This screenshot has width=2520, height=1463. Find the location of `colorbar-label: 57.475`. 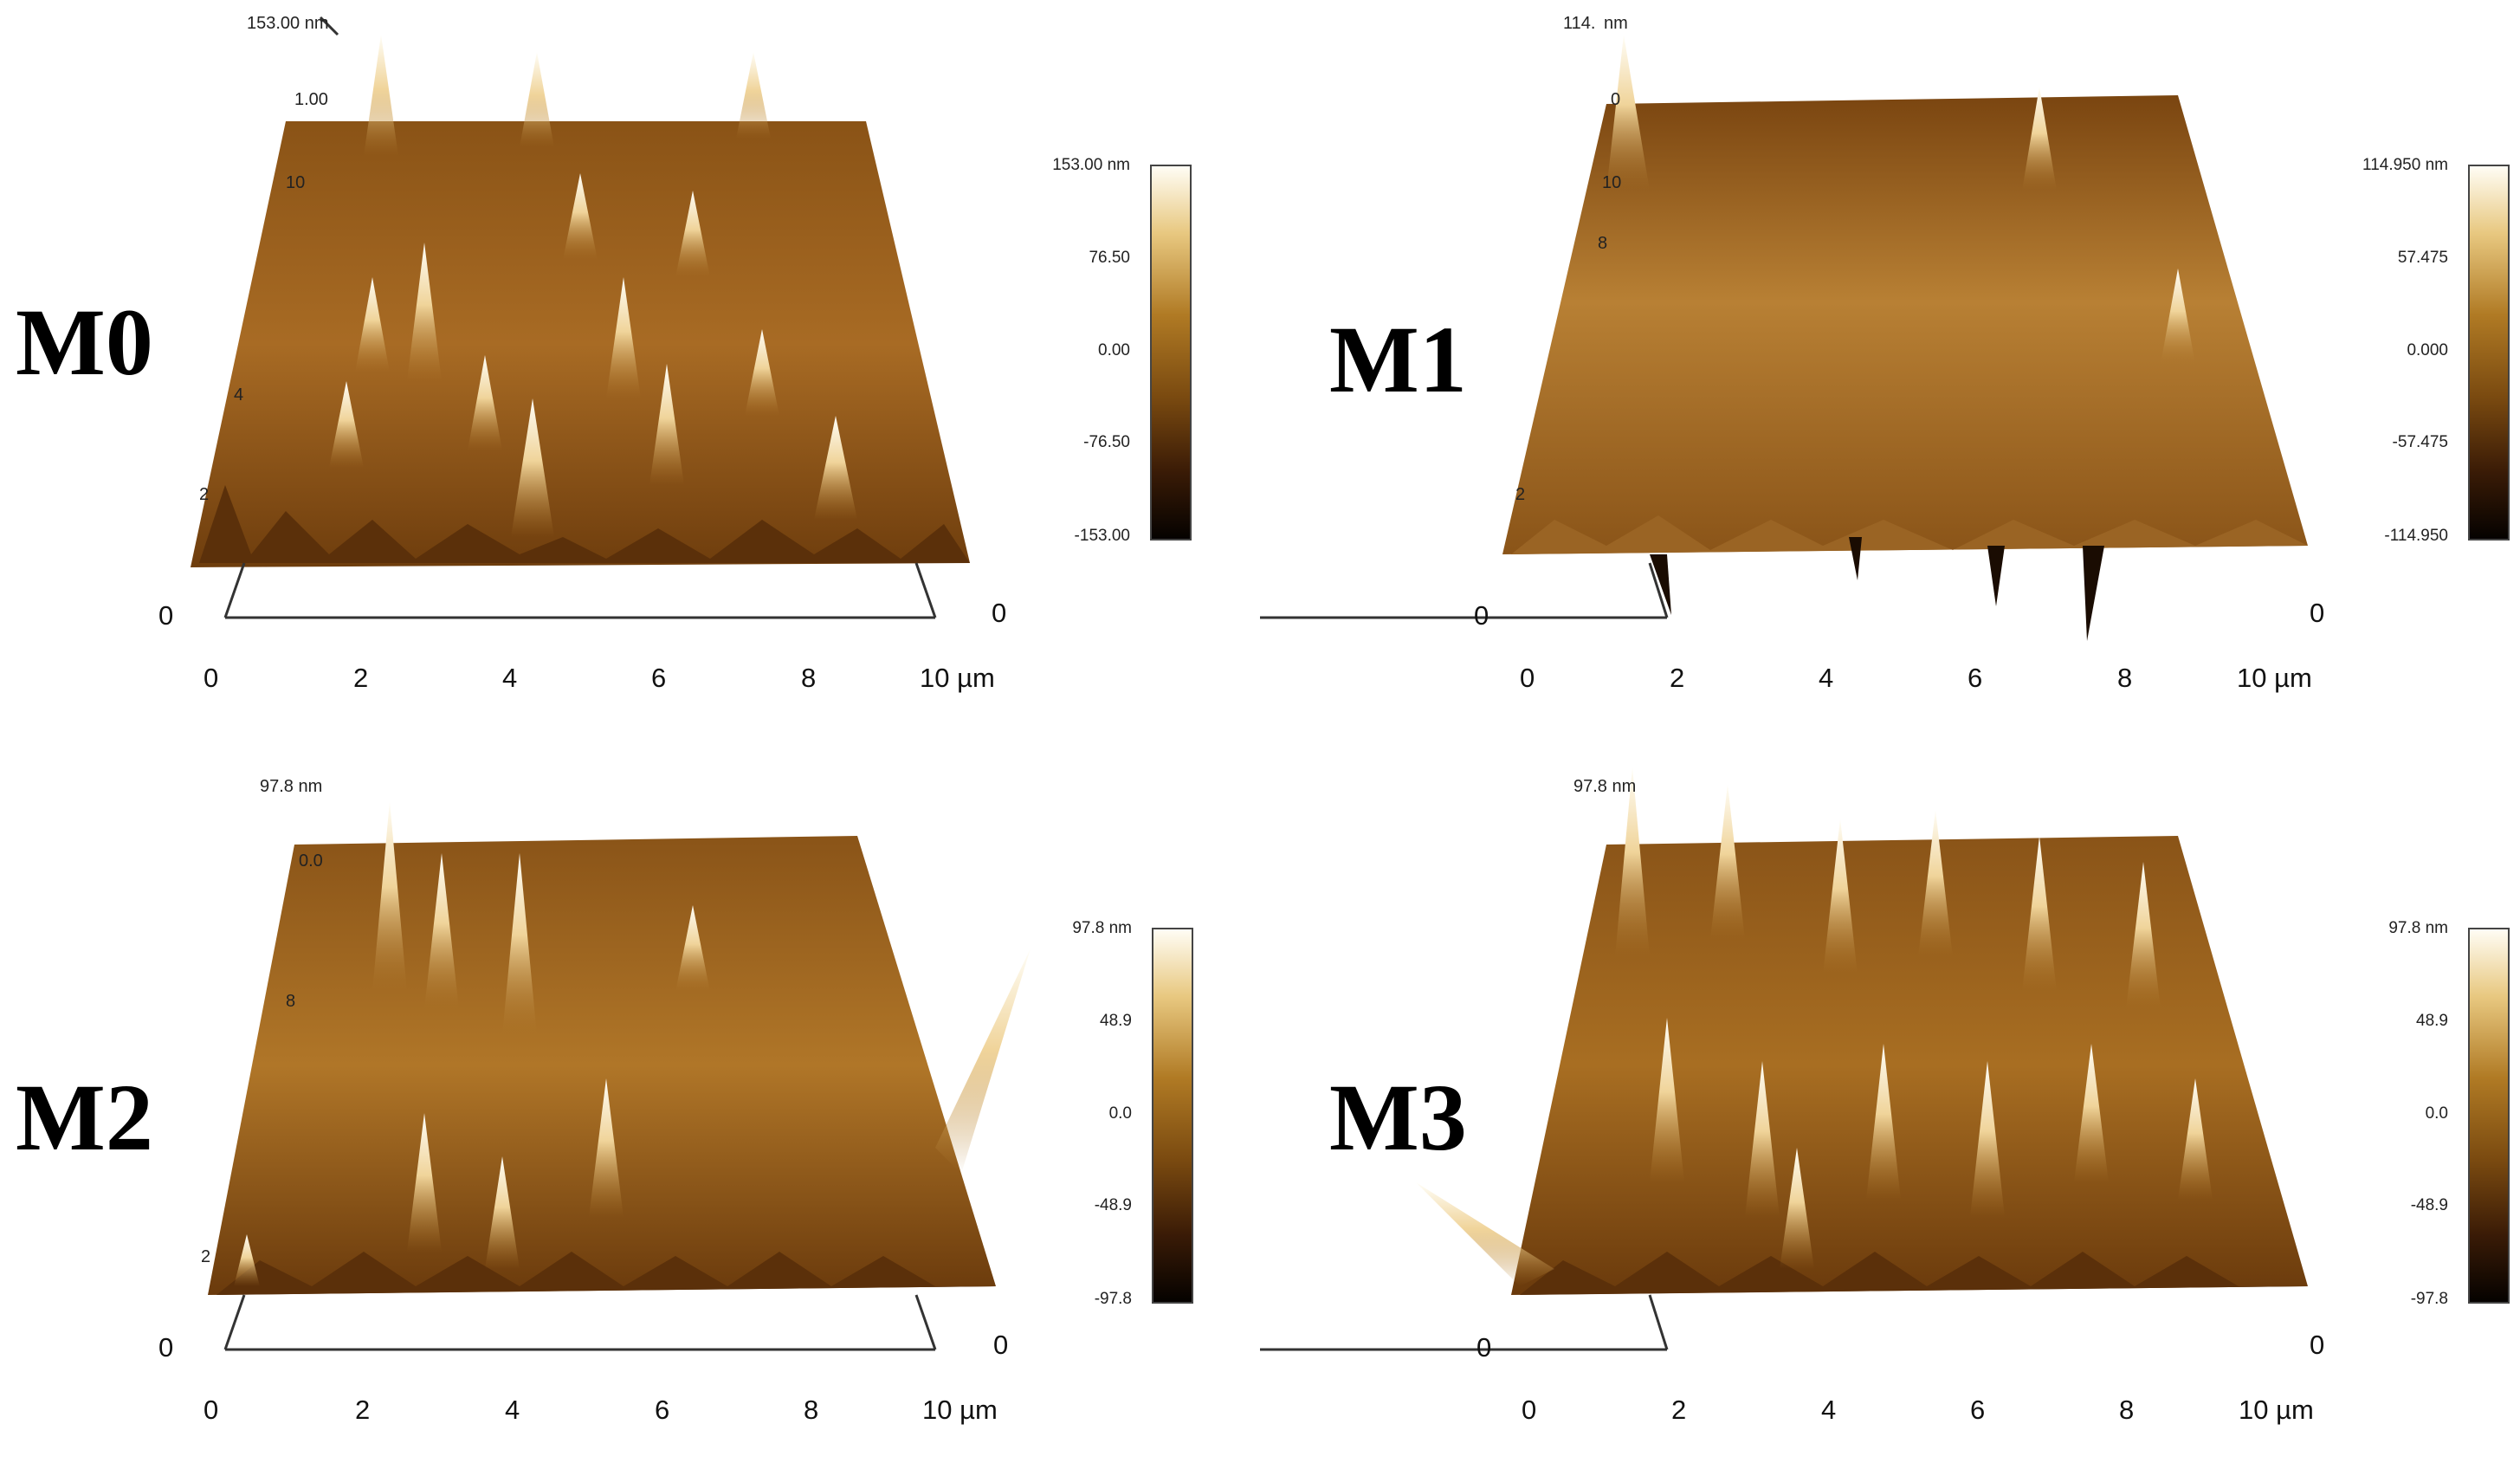

colorbar-label: 57.475 is located at coordinates (2422, 258).